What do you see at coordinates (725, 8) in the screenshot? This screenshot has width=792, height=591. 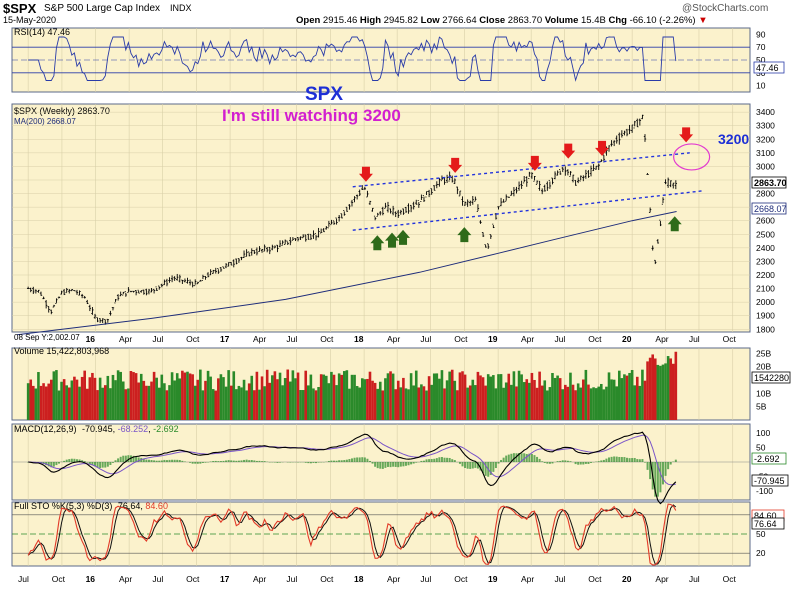 I see `watermark: @StockCharts.com` at bounding box center [725, 8].